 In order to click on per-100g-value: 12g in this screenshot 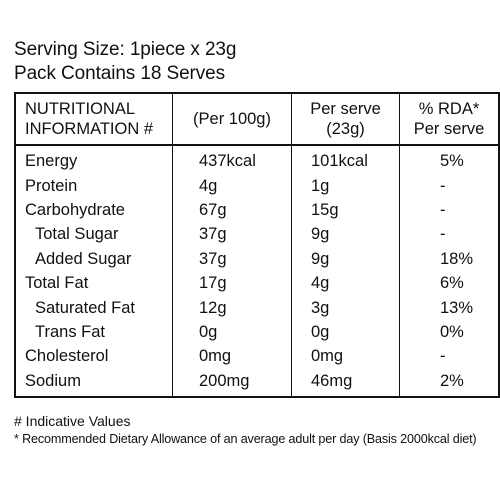, I will do `click(232, 307)`.